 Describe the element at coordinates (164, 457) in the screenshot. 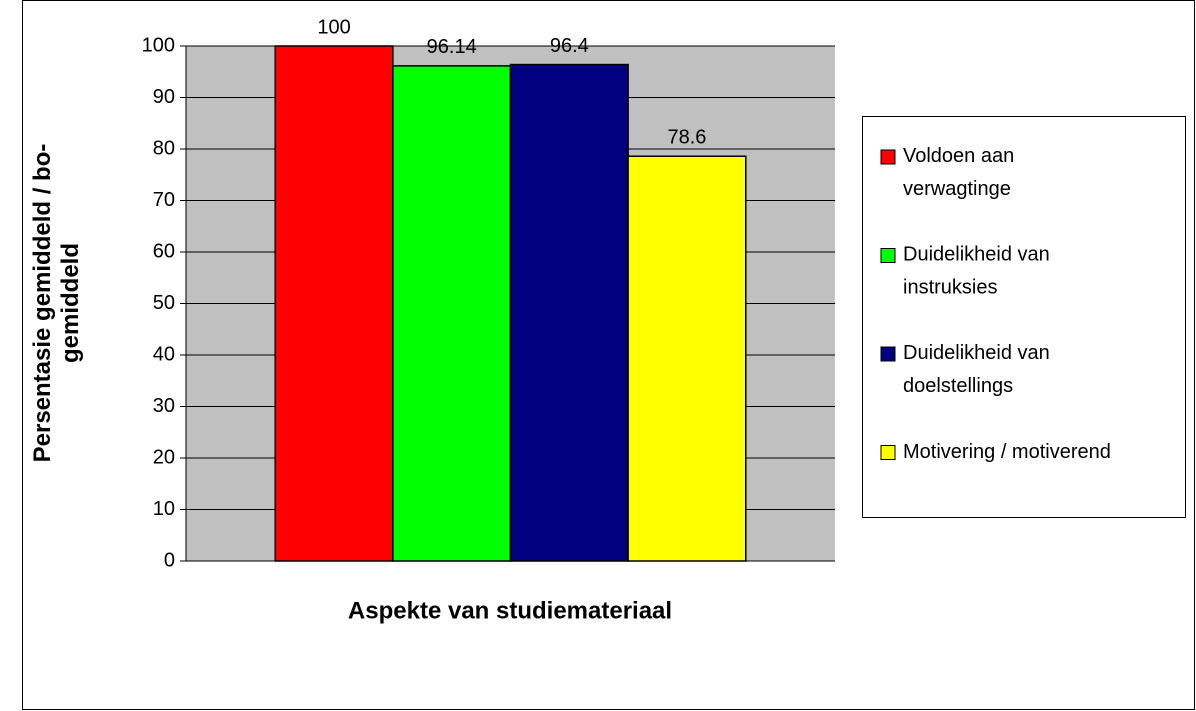

I see `y-tick-label: 20` at that location.